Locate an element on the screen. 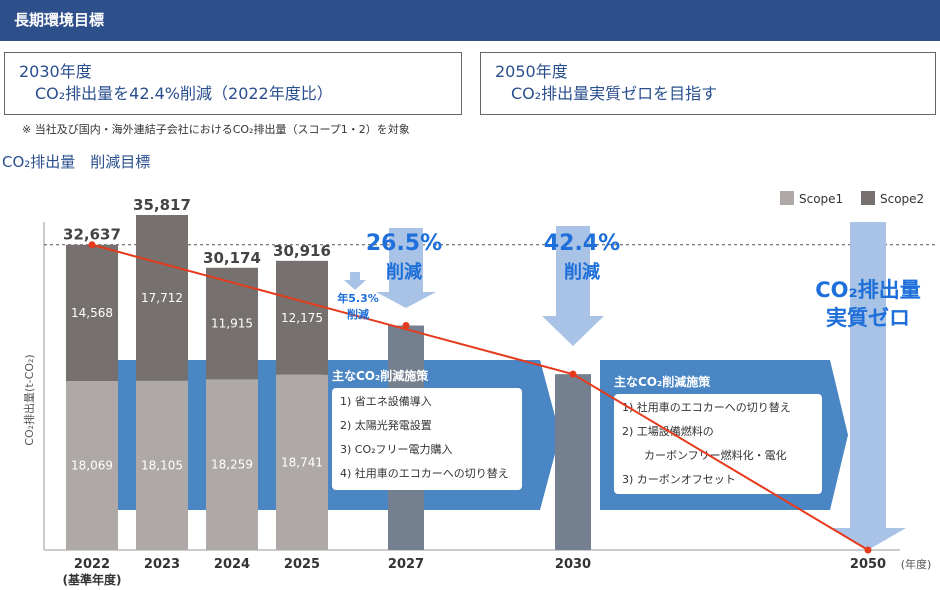 The image size is (940, 590). arrow-2050 is located at coordinates (868, 386).